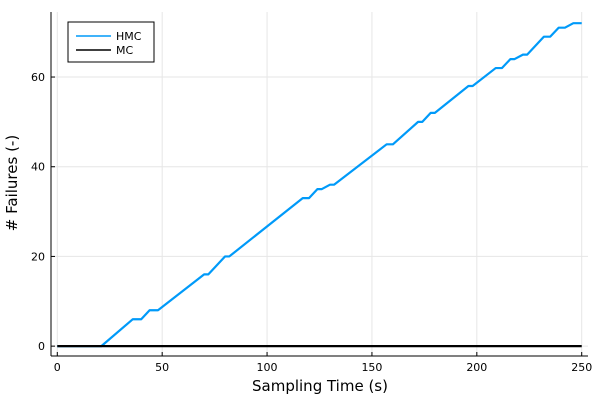 This screenshot has height=400, width=600. What do you see at coordinates (581, 367) in the screenshot?
I see `x-tick-label: 250` at bounding box center [581, 367].